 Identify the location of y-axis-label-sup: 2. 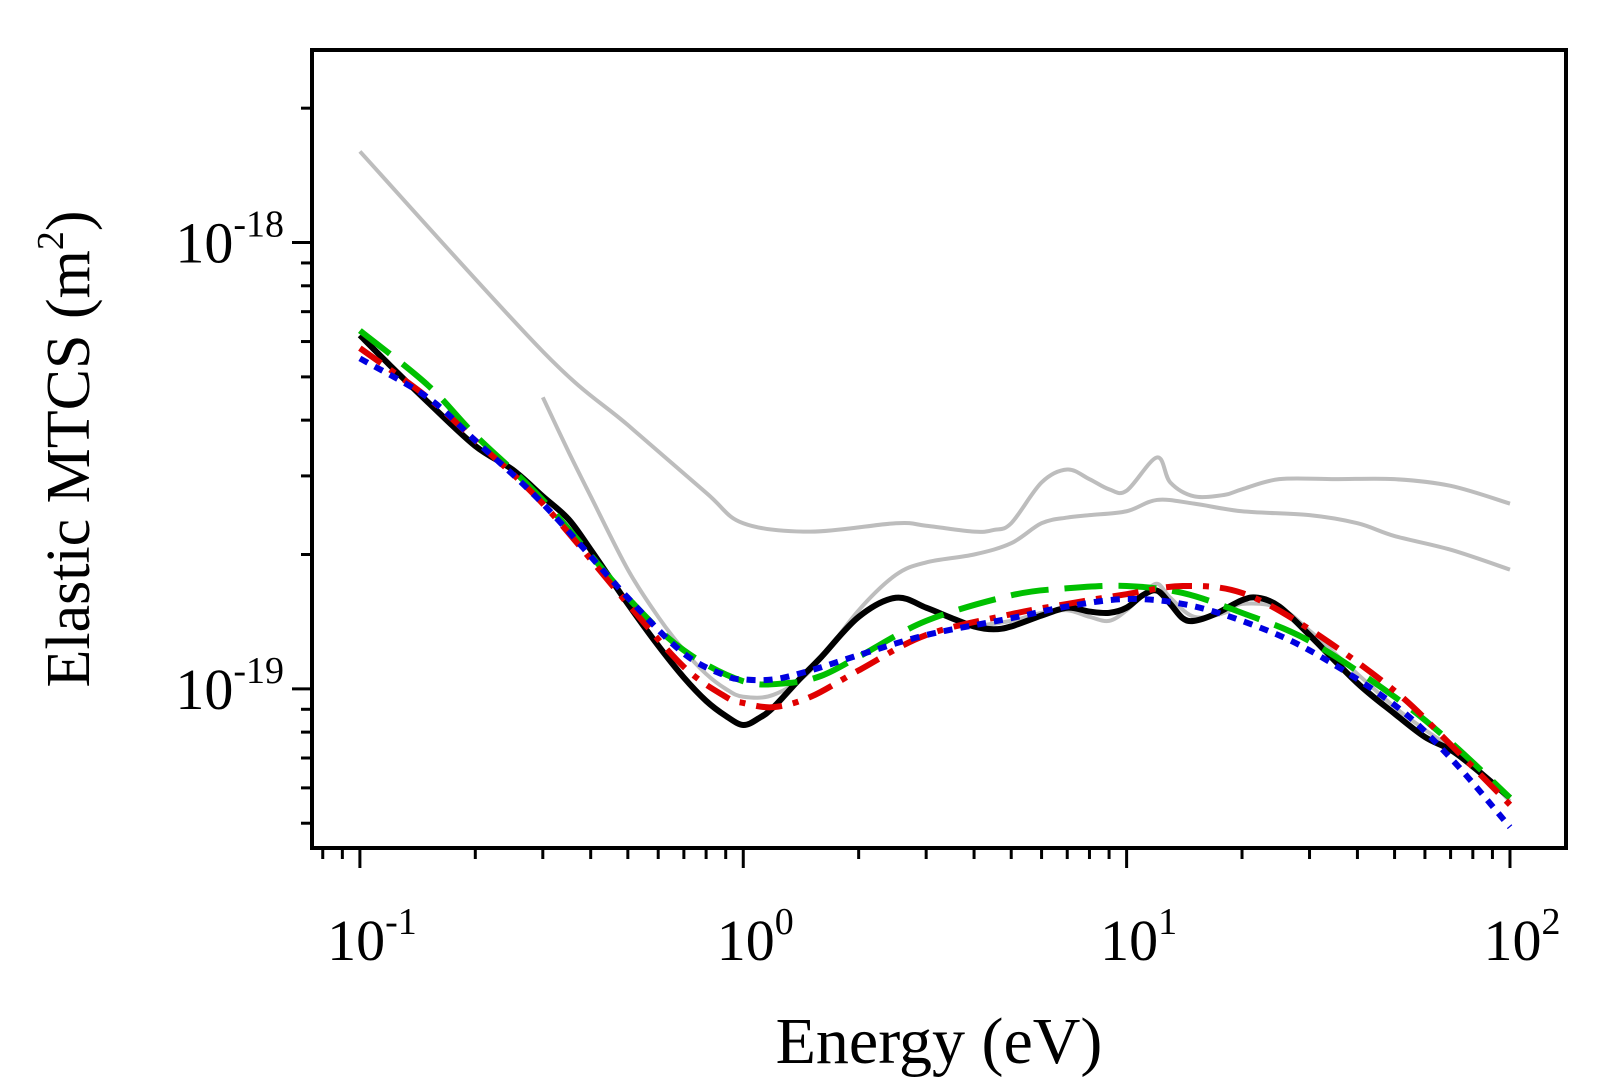
(51, 240).